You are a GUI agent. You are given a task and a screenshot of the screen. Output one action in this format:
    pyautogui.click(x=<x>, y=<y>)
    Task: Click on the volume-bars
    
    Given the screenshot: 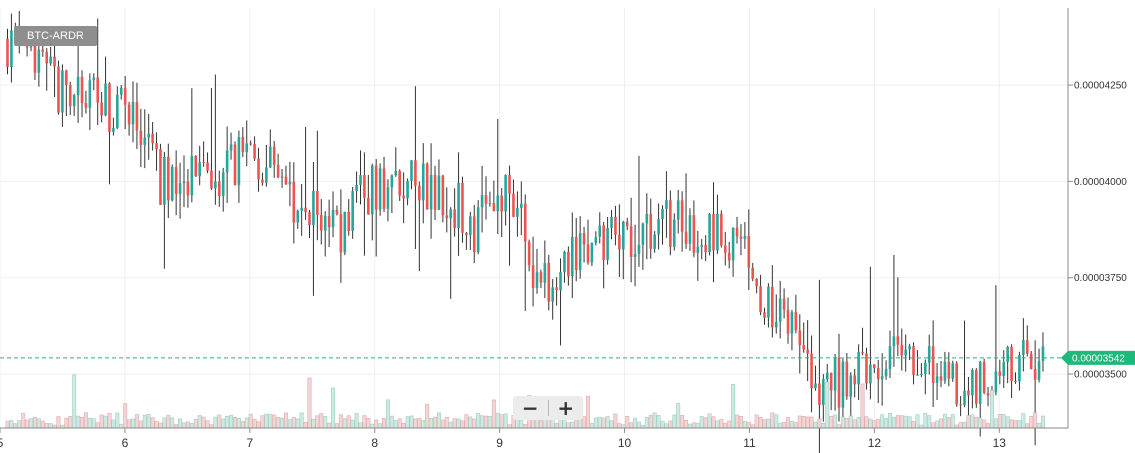 What is the action you would take?
    pyautogui.click(x=525, y=401)
    